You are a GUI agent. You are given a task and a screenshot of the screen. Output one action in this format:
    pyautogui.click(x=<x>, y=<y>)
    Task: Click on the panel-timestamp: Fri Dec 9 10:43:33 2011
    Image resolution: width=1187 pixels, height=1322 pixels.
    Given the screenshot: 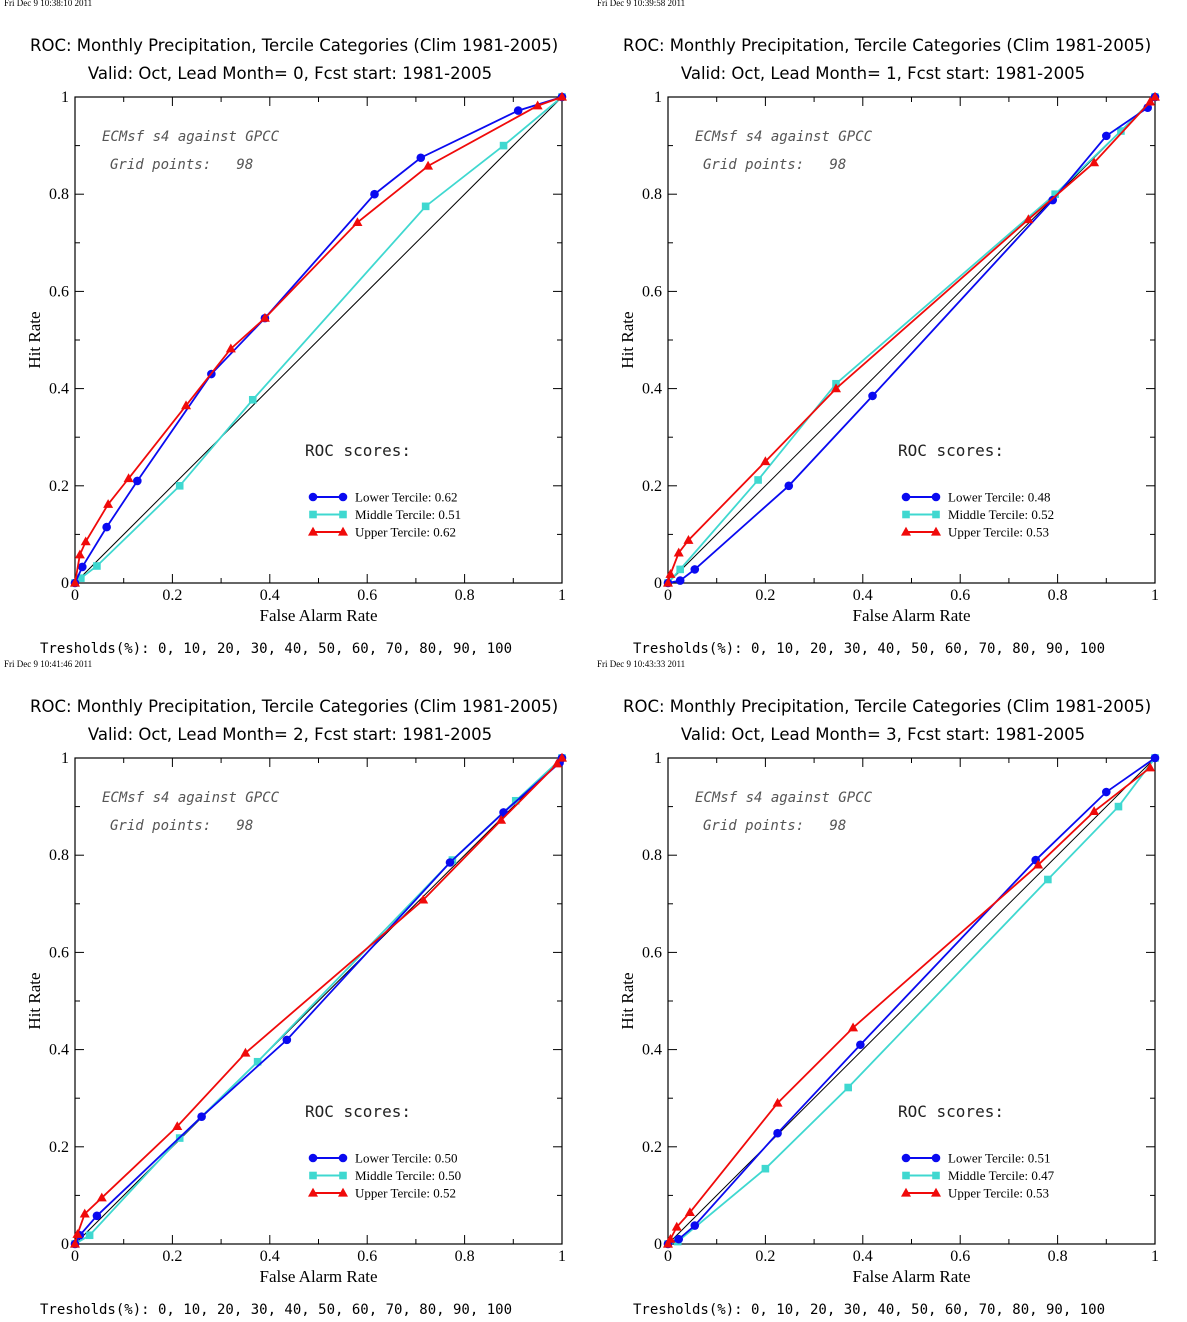 What is the action you would take?
    pyautogui.click(x=641, y=664)
    